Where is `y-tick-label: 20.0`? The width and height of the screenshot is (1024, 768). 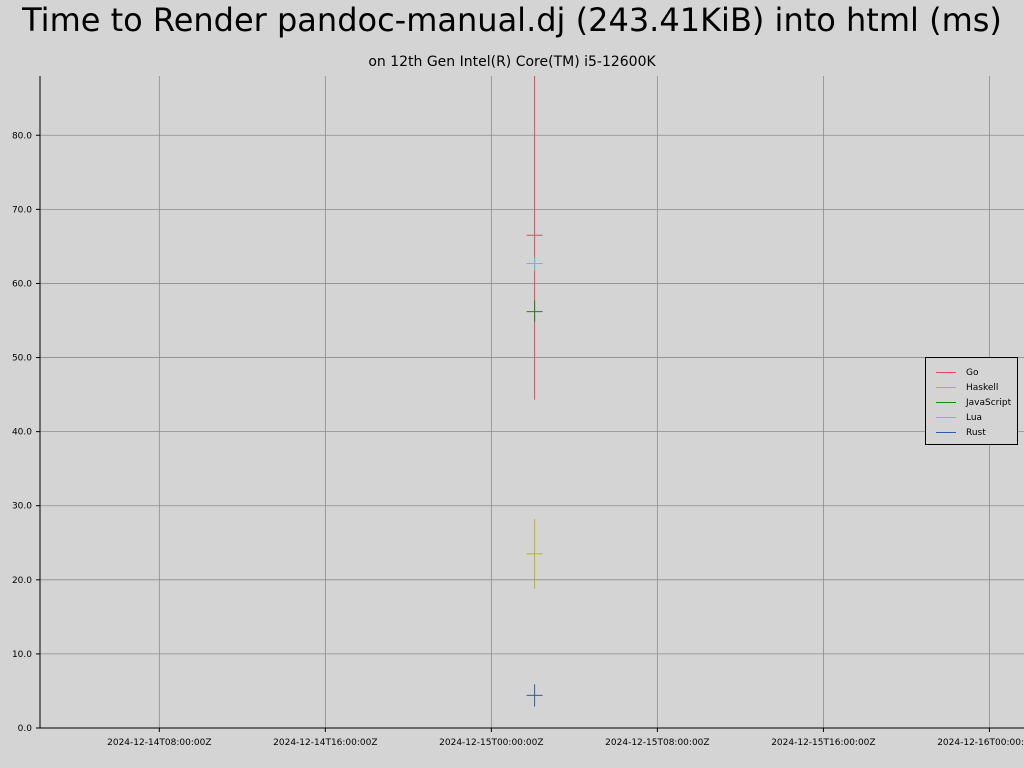 y-tick-label: 20.0 is located at coordinates (22, 581).